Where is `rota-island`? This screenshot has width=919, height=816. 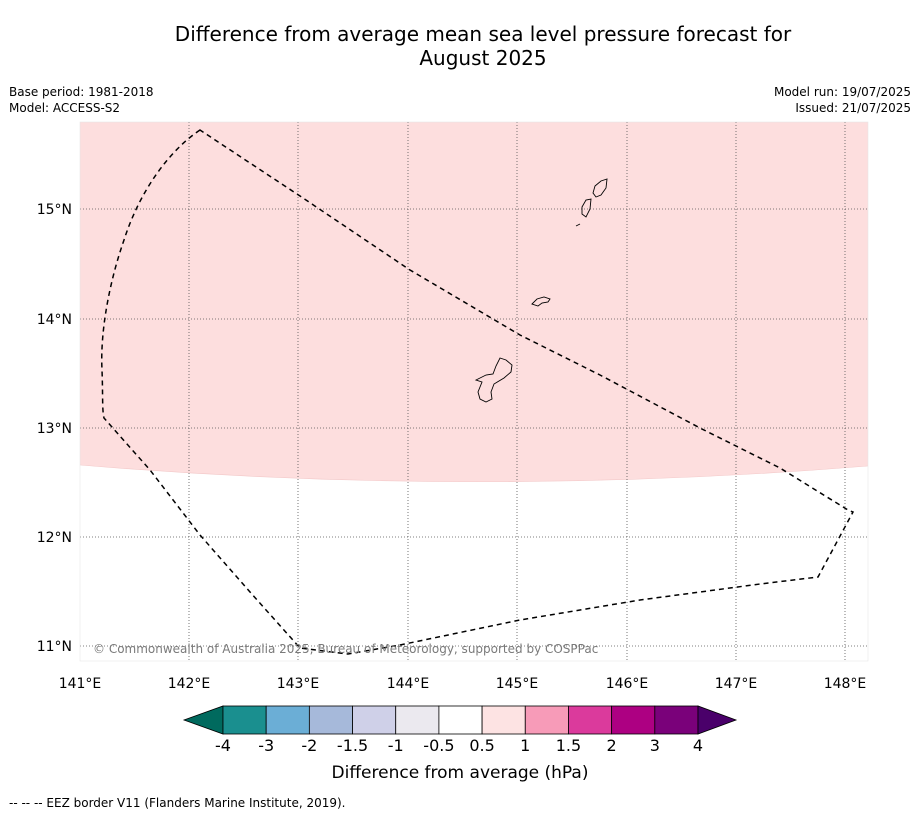
rota-island is located at coordinates (541, 301).